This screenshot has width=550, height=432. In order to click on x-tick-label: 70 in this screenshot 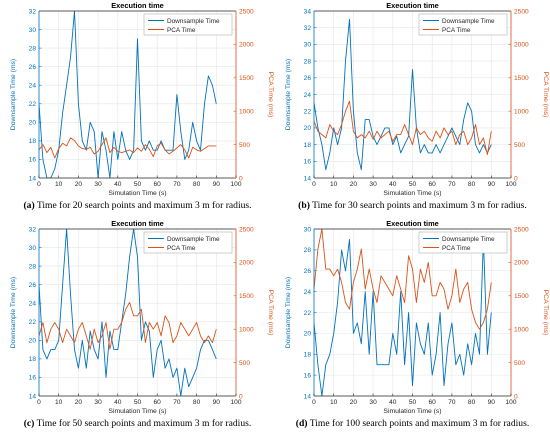, I will do `click(452, 402)`.